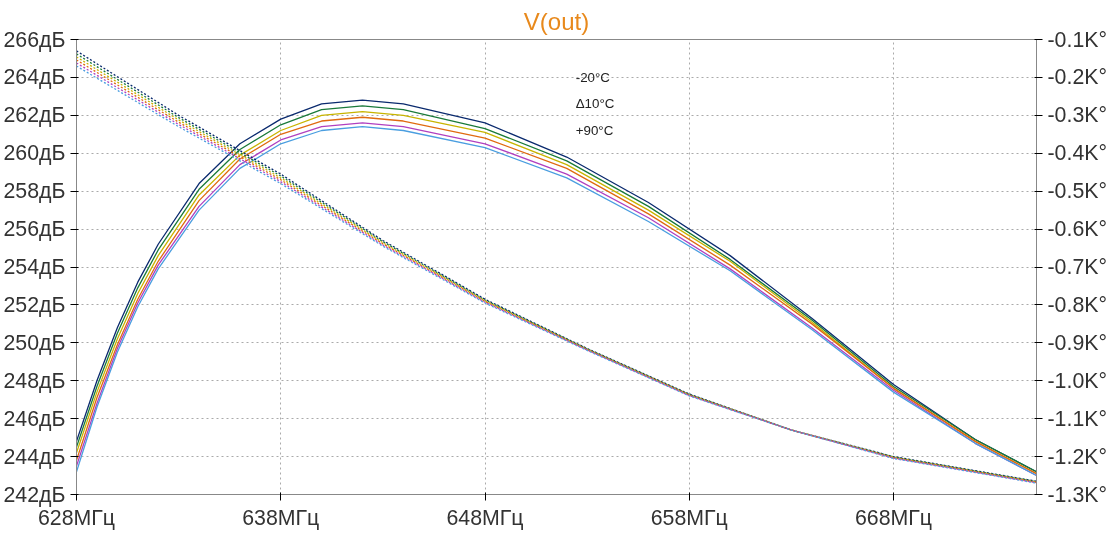 The height and width of the screenshot is (539, 1118). I want to click on y2-tick-label: -1.0K°, so click(1077, 380).